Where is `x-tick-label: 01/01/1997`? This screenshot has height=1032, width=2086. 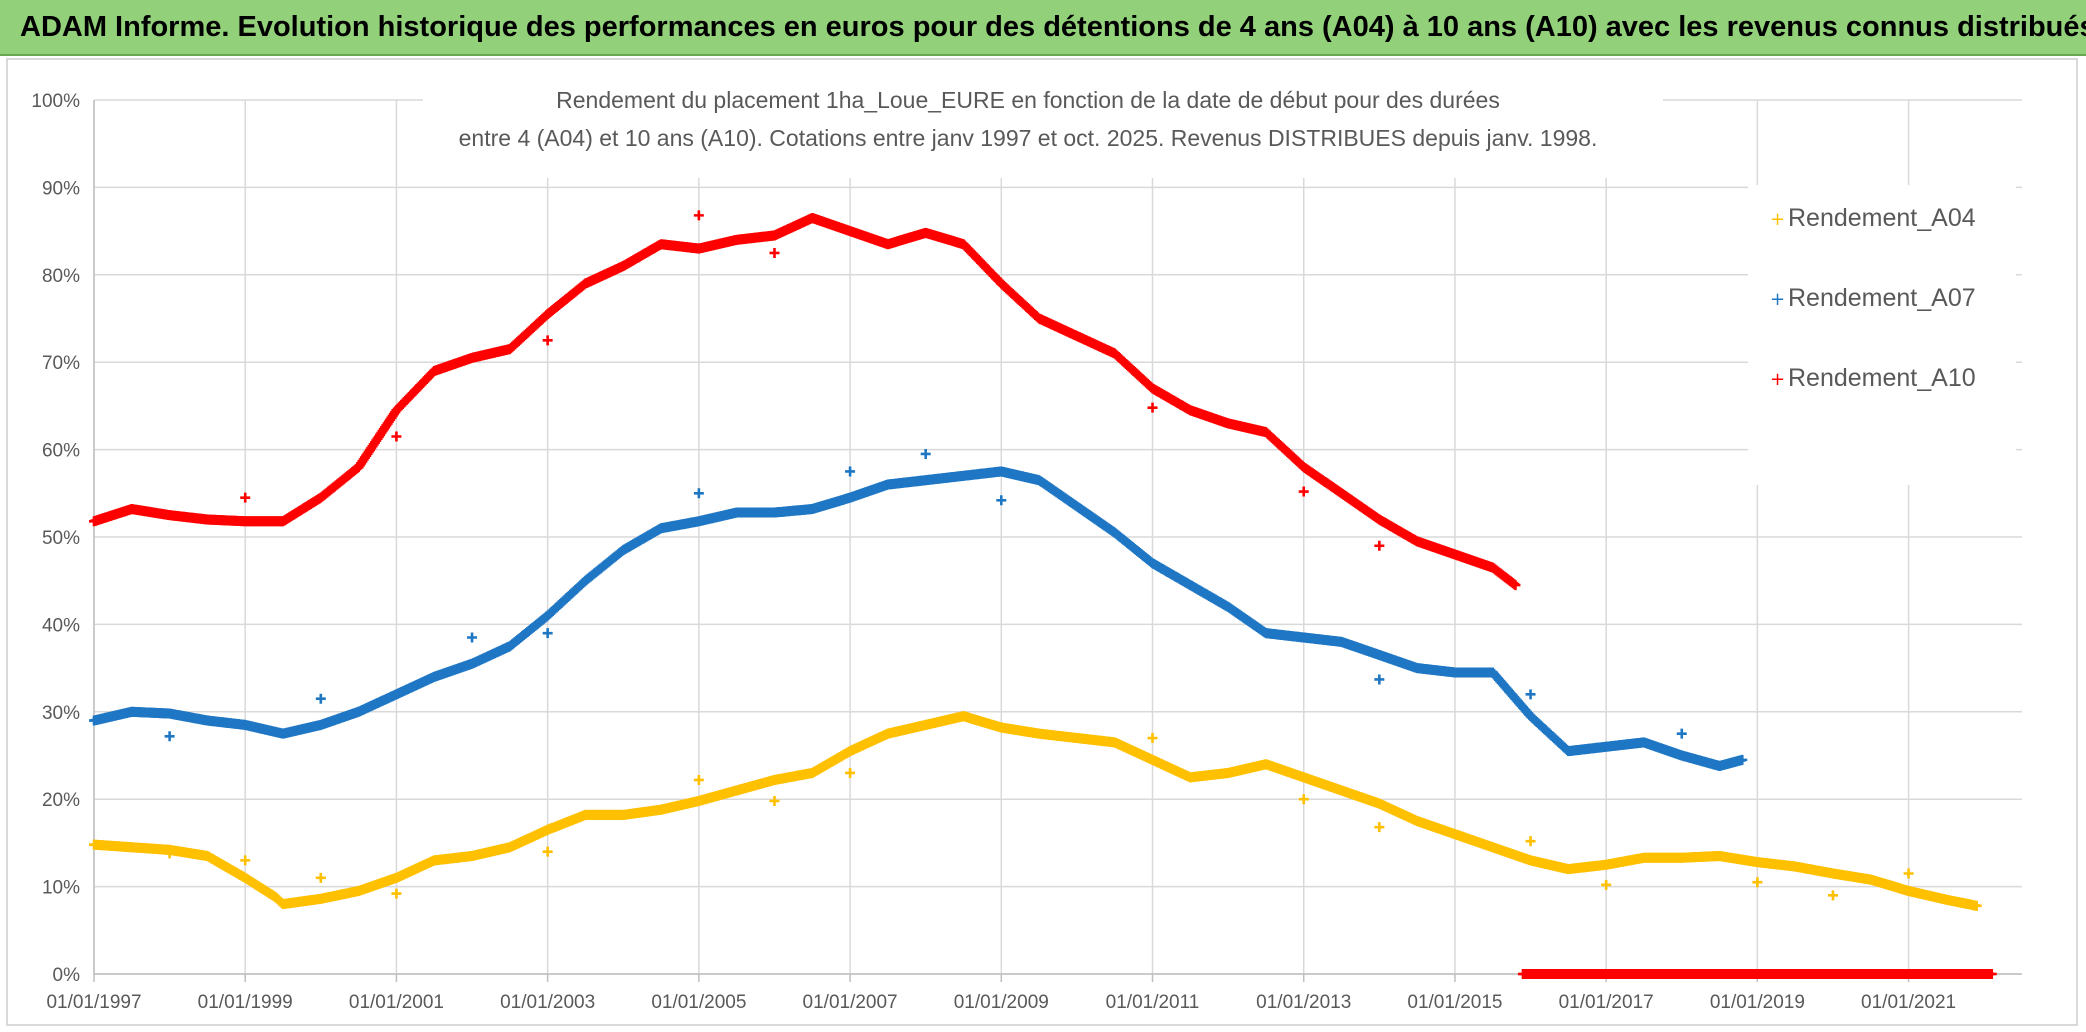
x-tick-label: 01/01/1997 is located at coordinates (93, 1002).